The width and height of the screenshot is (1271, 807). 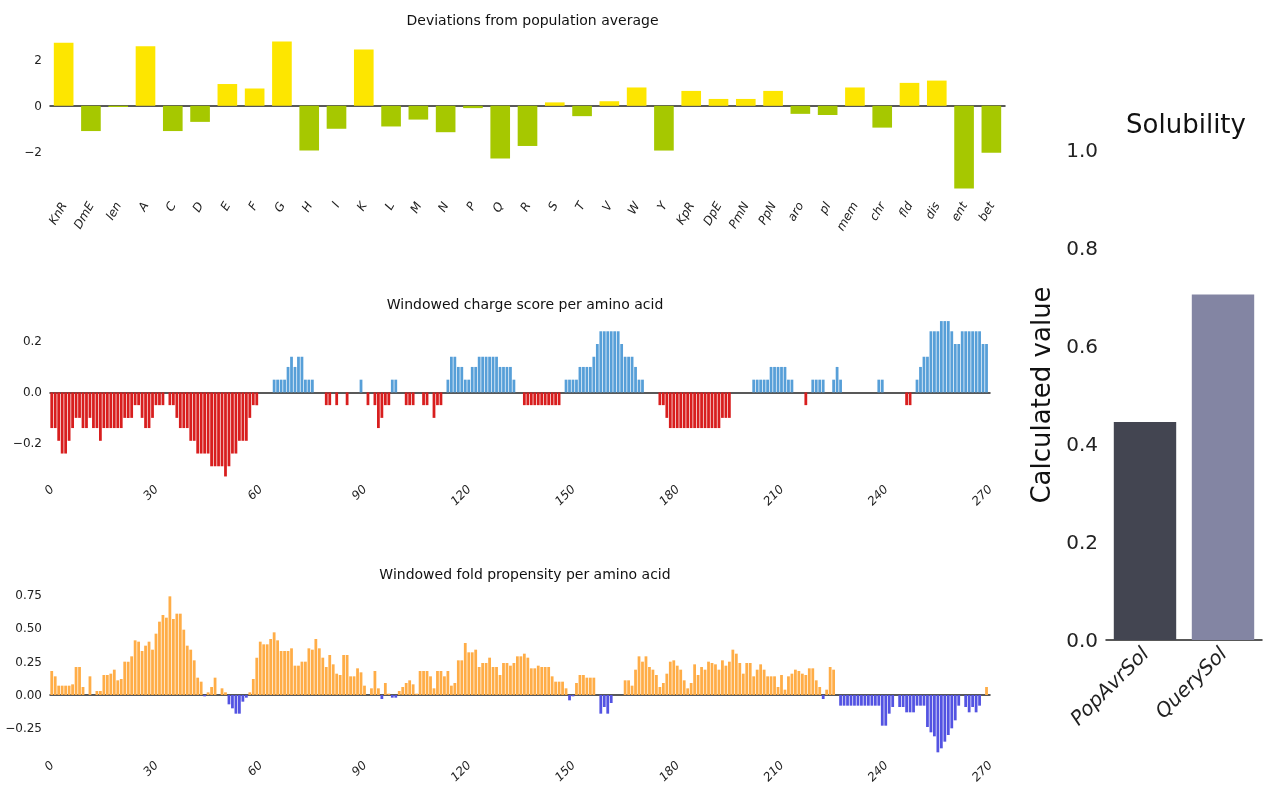 What do you see at coordinates (151, 492) in the screenshot?
I see `x-tick-label: 30` at bounding box center [151, 492].